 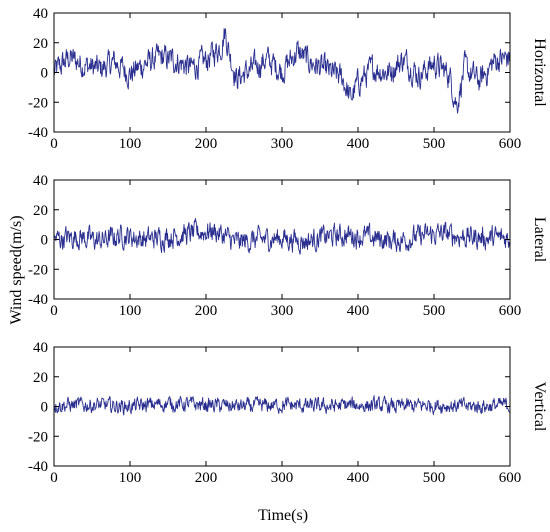 I want to click on series-line-horizontal, so click(x=281, y=71).